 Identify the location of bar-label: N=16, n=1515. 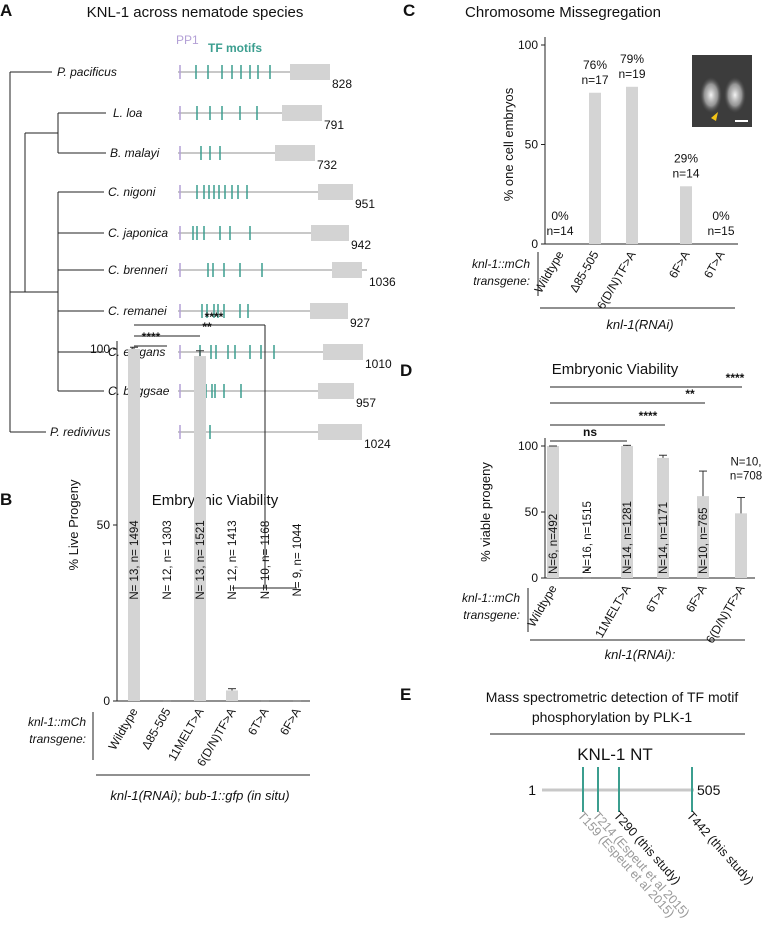
(588, 537).